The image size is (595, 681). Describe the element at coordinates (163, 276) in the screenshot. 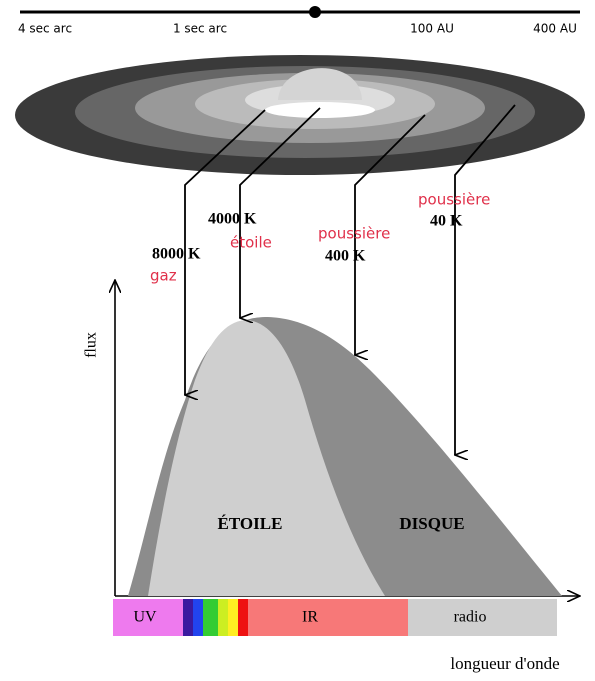

I see `source-label: gaz` at that location.